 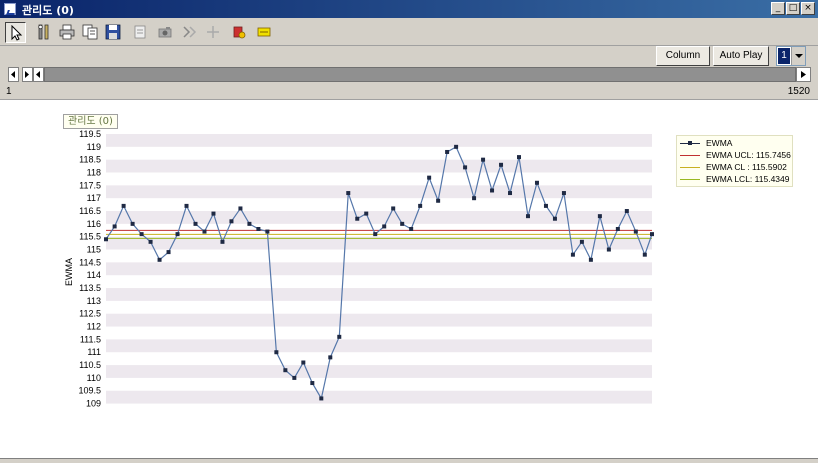 What do you see at coordinates (15, 32) in the screenshot?
I see `pointer-icon` at bounding box center [15, 32].